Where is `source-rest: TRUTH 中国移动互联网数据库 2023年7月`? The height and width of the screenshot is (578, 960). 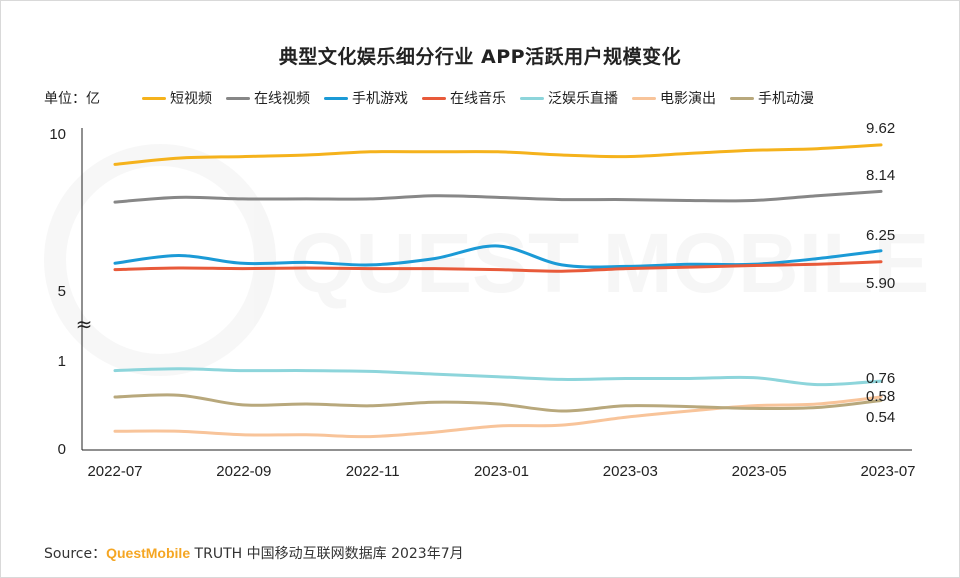
source-rest: TRUTH 中国移动互联网数据库 2023年7月 is located at coordinates (327, 554).